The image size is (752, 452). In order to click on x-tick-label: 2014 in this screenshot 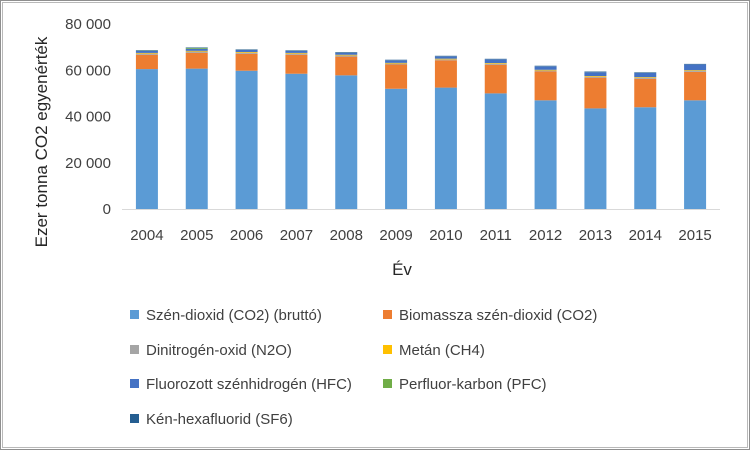, I will do `click(645, 235)`.